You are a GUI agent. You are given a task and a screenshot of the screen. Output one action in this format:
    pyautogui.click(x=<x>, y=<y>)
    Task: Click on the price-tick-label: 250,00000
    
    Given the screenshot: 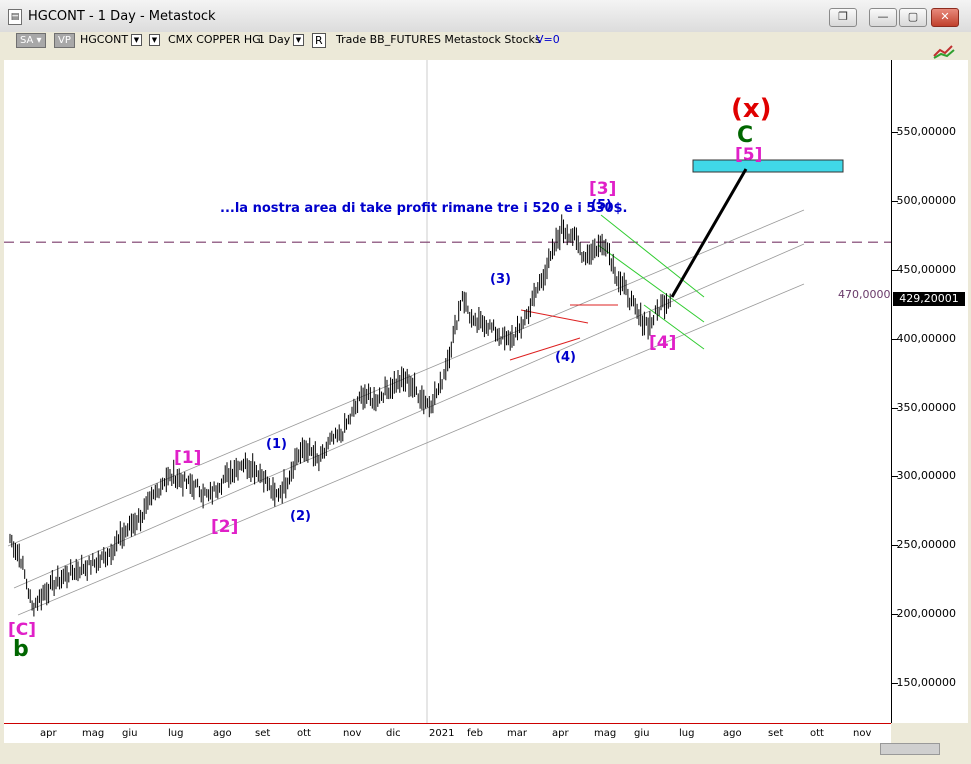 What is the action you would take?
    pyautogui.click(x=926, y=545)
    